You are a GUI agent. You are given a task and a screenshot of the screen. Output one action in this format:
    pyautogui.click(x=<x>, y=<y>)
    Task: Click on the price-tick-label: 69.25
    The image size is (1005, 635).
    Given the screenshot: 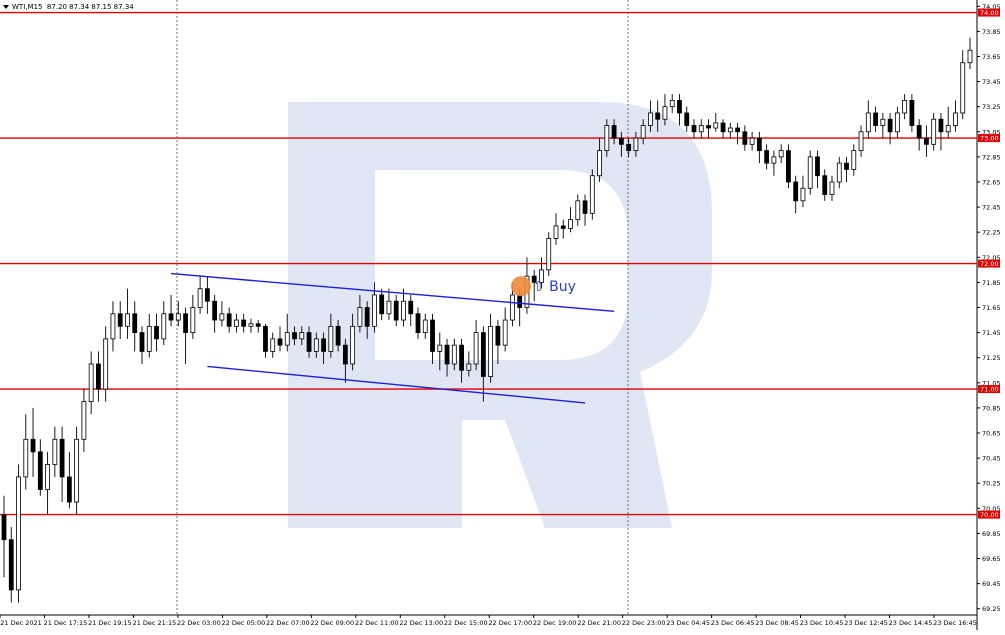 What is the action you would take?
    pyautogui.click(x=991, y=609)
    